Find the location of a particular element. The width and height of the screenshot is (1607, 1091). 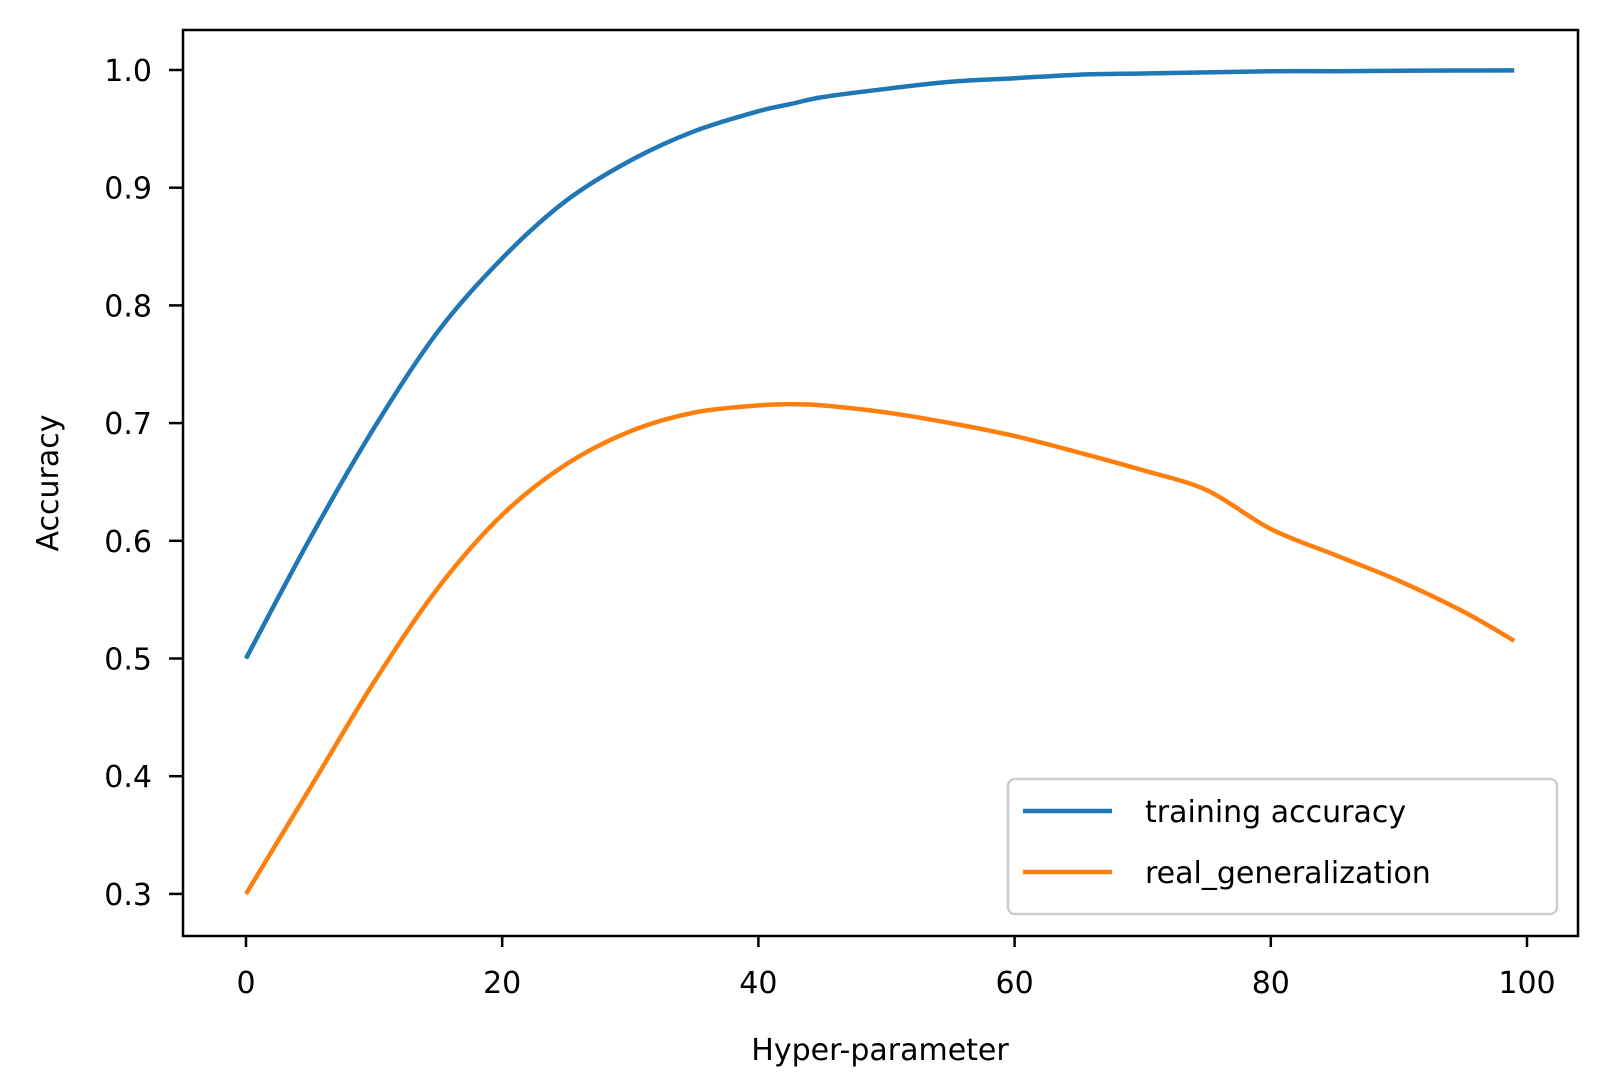

y-axis-label: Accuracy is located at coordinates (48, 483).